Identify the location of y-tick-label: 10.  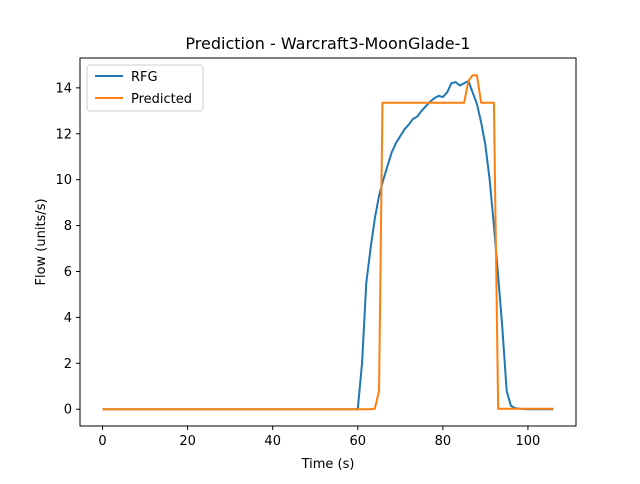
(63, 180).